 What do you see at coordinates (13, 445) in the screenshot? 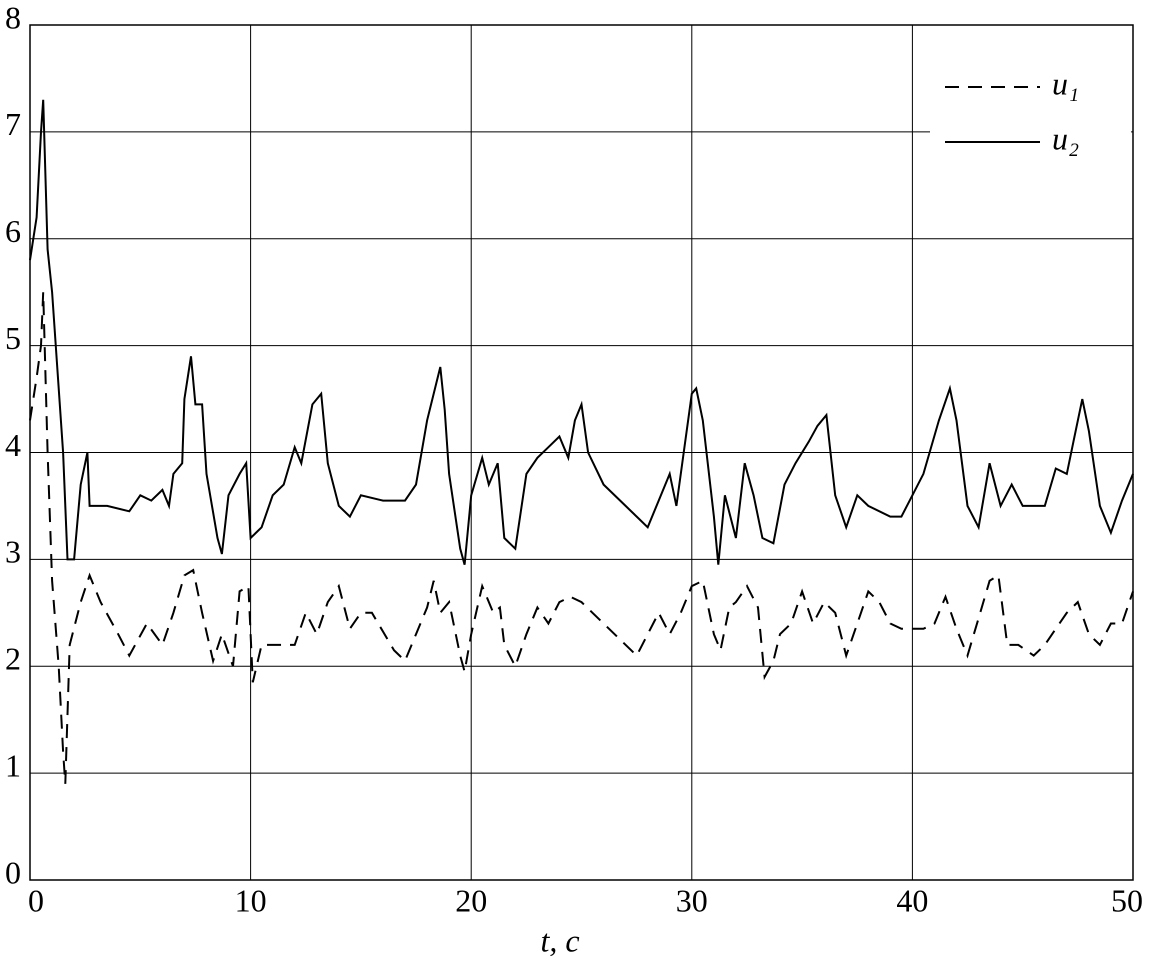
I see `y-tick-label: 4` at bounding box center [13, 445].